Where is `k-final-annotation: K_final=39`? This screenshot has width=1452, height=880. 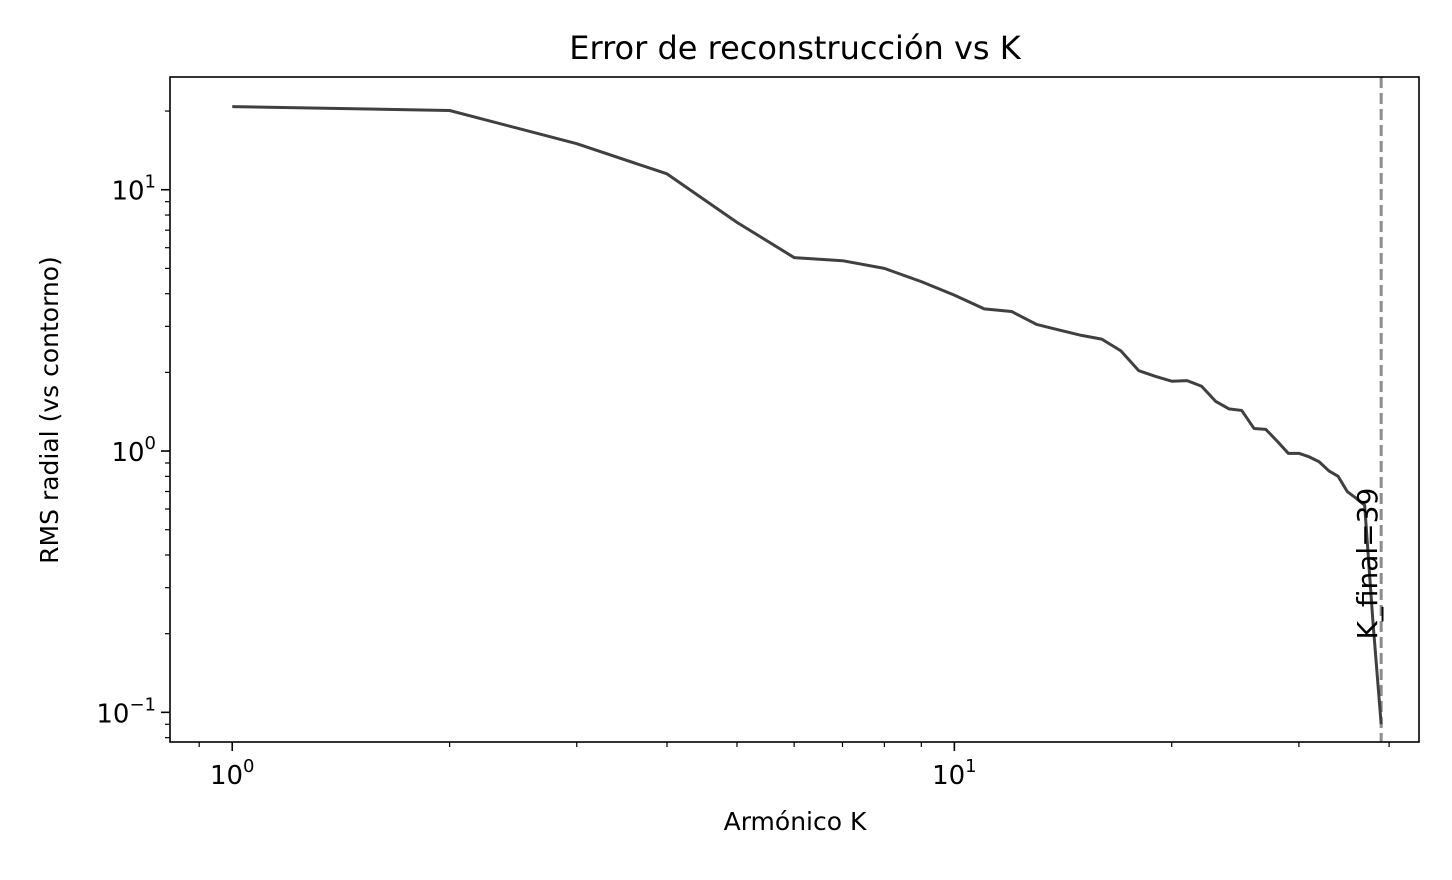 k-final-annotation: K_final=39 is located at coordinates (1367, 564).